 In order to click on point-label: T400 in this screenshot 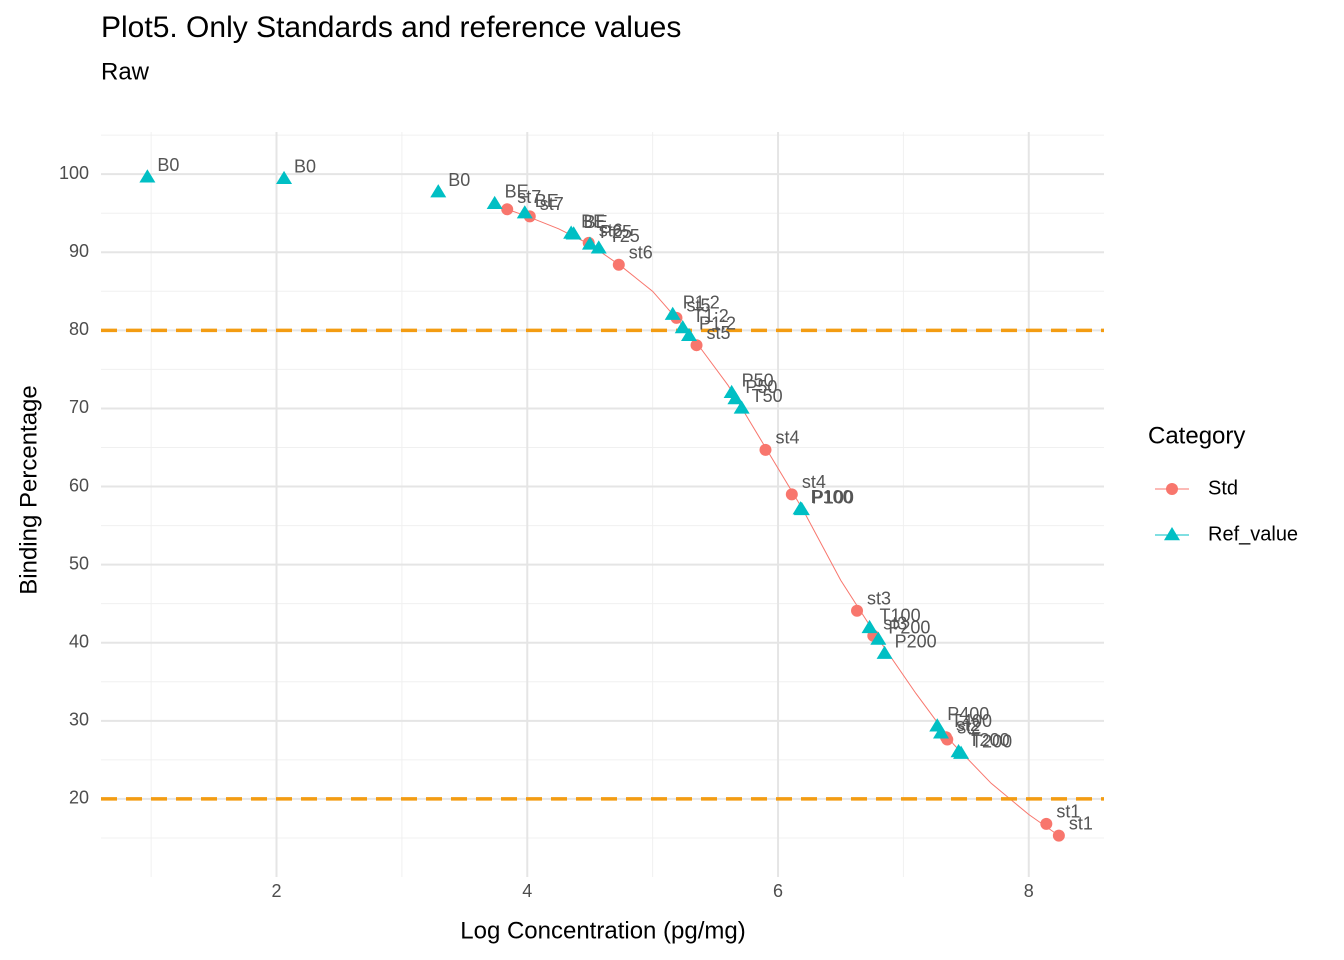, I will do `click(971, 721)`.